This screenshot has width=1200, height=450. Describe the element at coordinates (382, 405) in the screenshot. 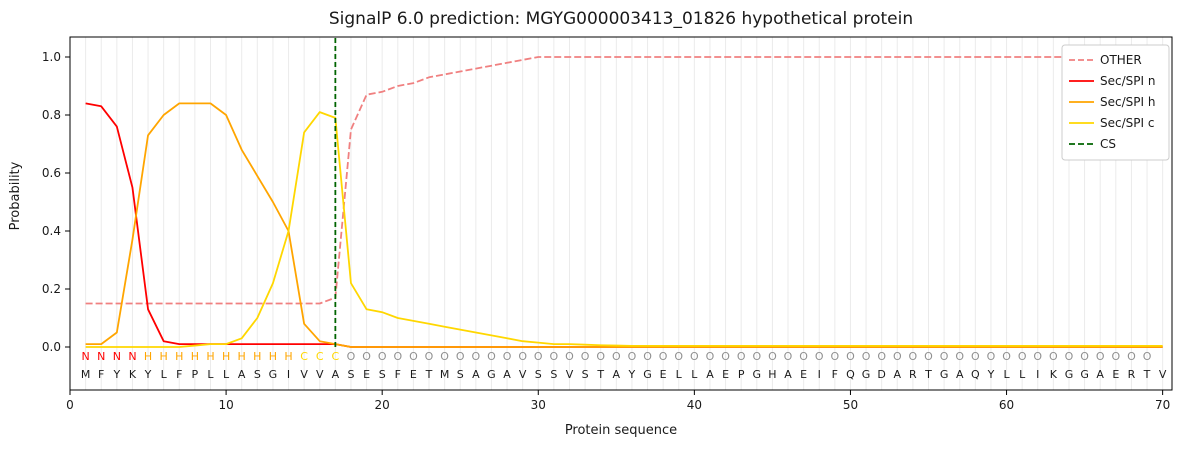

I see `svg-text: 20` at that location.